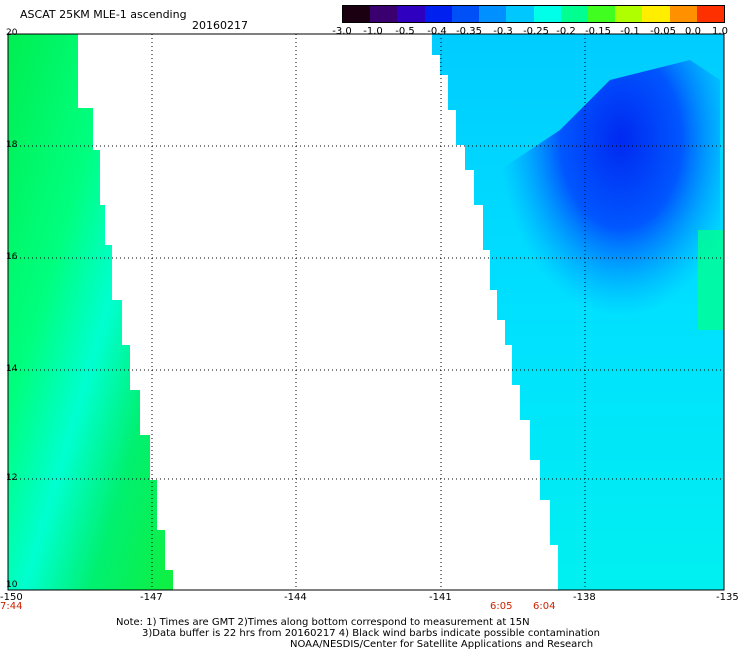 The width and height of the screenshot is (740, 650). I want to click on lat-tick-label: 16, so click(12, 257).